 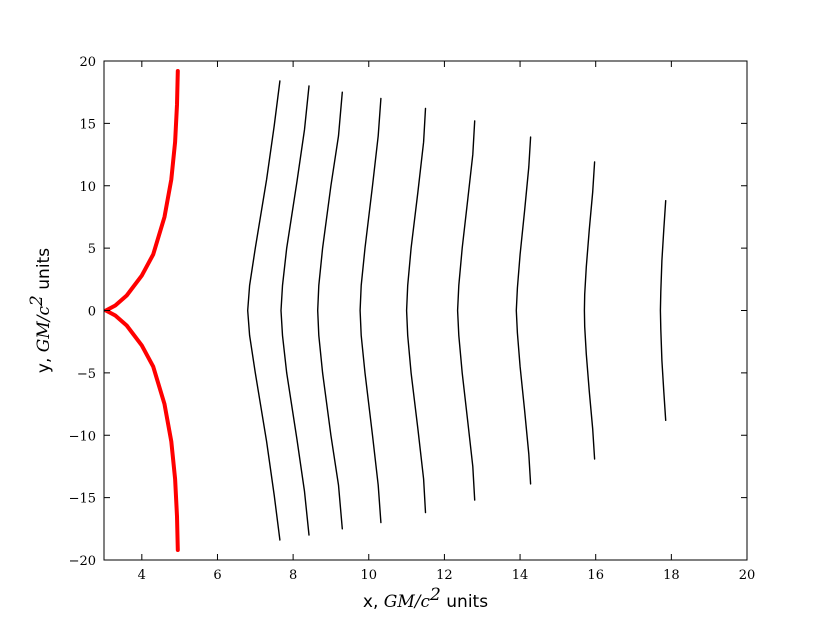 What do you see at coordinates (87, 187) in the screenshot?
I see `y-tick-label: 10` at bounding box center [87, 187].